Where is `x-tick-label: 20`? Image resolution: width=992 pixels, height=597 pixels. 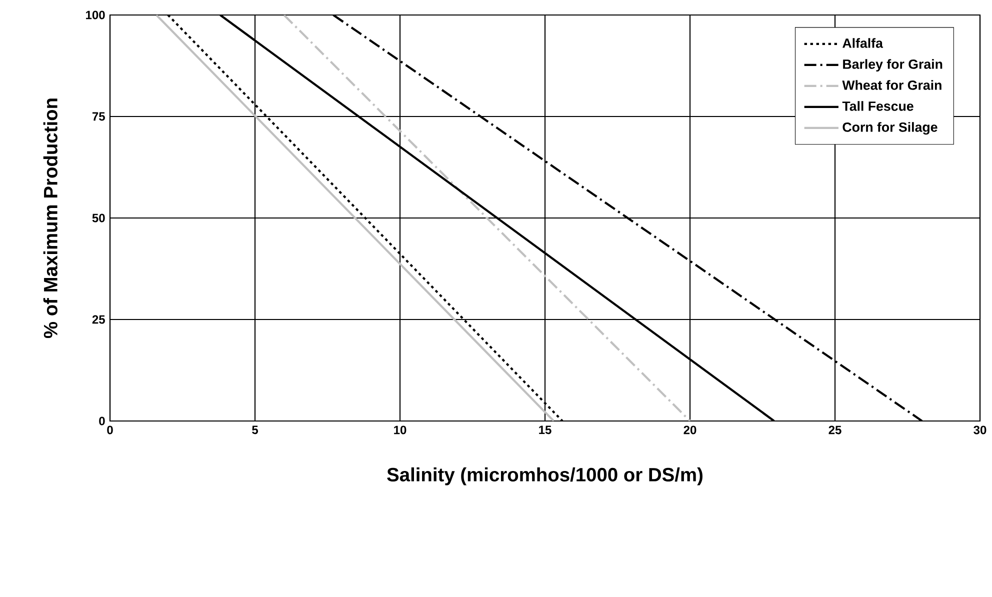
x-tick-label: 20 is located at coordinates (690, 430).